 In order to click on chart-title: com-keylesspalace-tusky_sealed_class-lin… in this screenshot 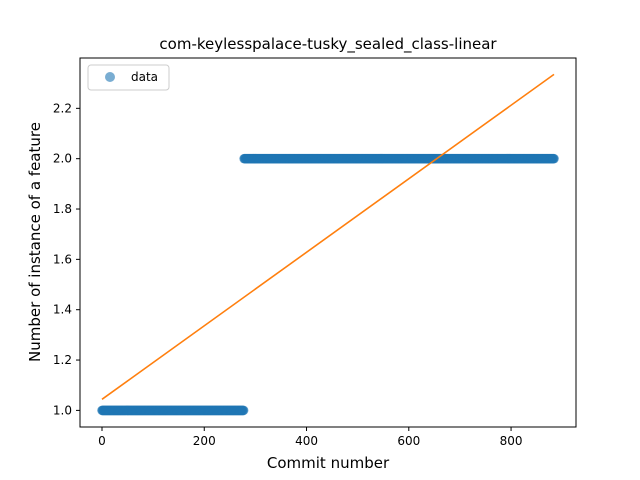, I will do `click(328, 44)`.